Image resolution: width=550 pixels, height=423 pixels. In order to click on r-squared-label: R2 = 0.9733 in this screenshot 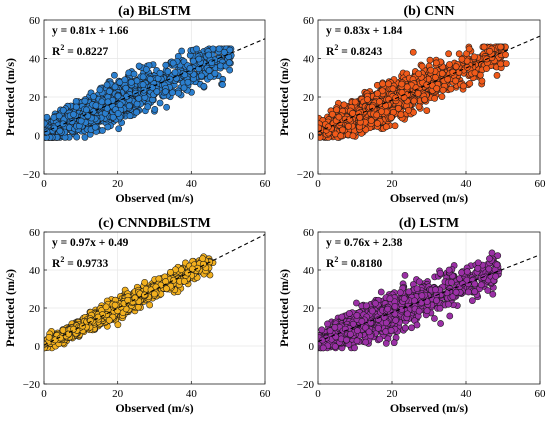, I will do `click(80, 262)`.